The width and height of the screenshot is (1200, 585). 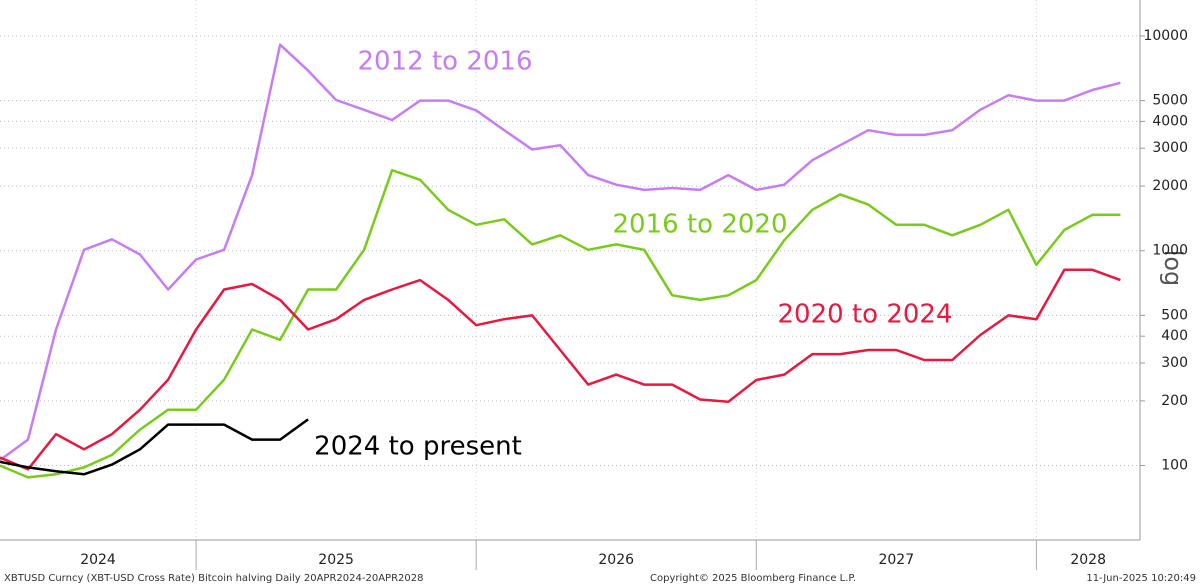 What do you see at coordinates (1165, 36) in the screenshot?
I see `y-tick-label: 10000` at bounding box center [1165, 36].